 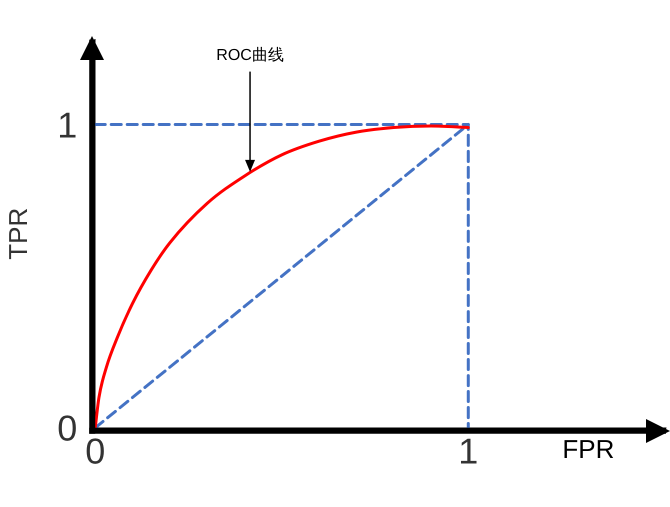 What do you see at coordinates (588, 449) in the screenshot?
I see `x-axis-title: FPR` at bounding box center [588, 449].